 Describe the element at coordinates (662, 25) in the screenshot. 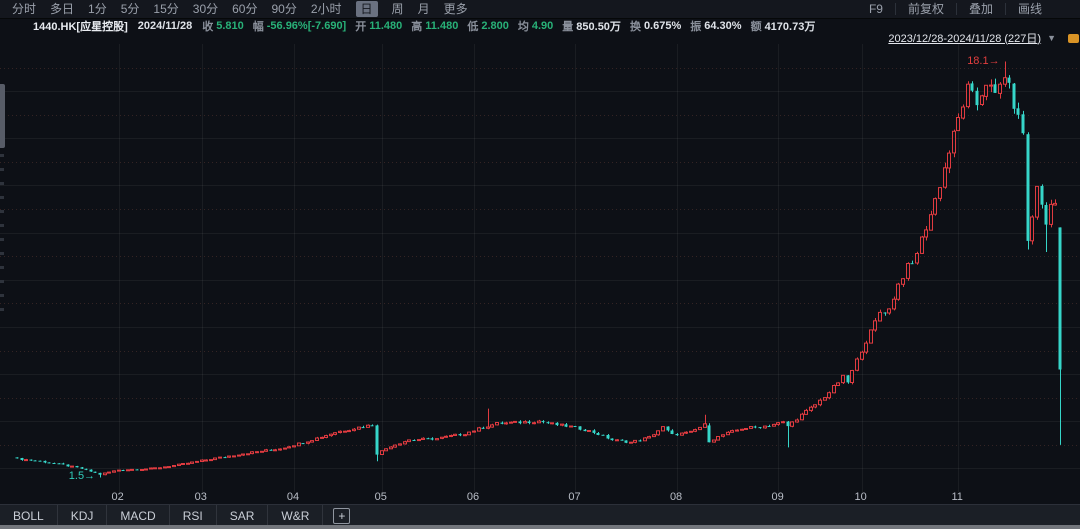

I see `field-turnover-value: 0.675%` at that location.